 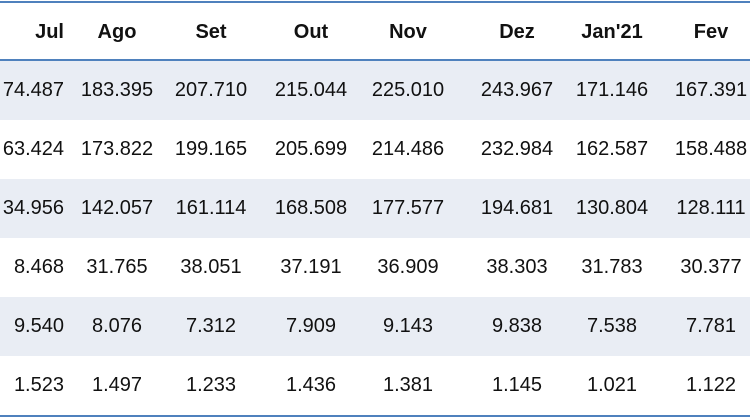 I want to click on column-header: Dez, so click(x=517, y=32).